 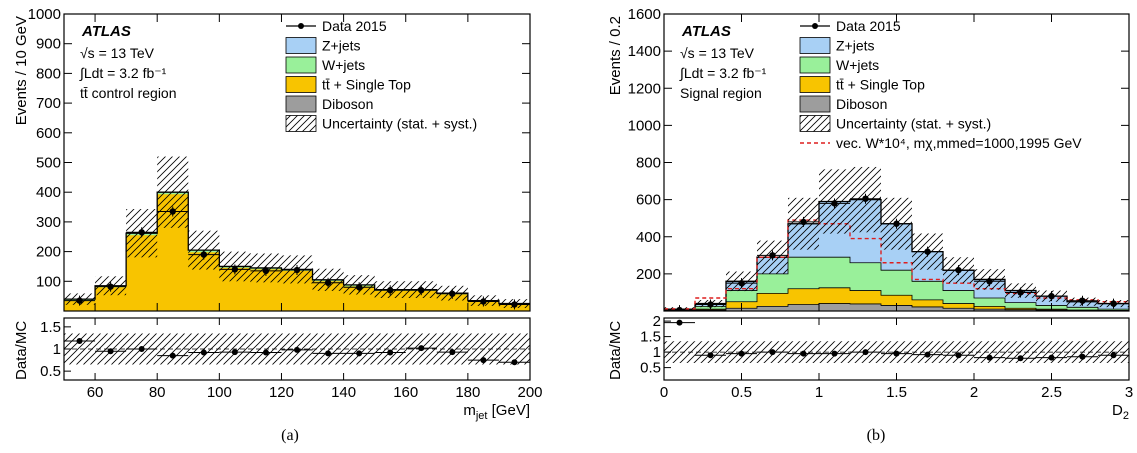 I want to click on x-tick-label: 160, so click(x=405, y=392).